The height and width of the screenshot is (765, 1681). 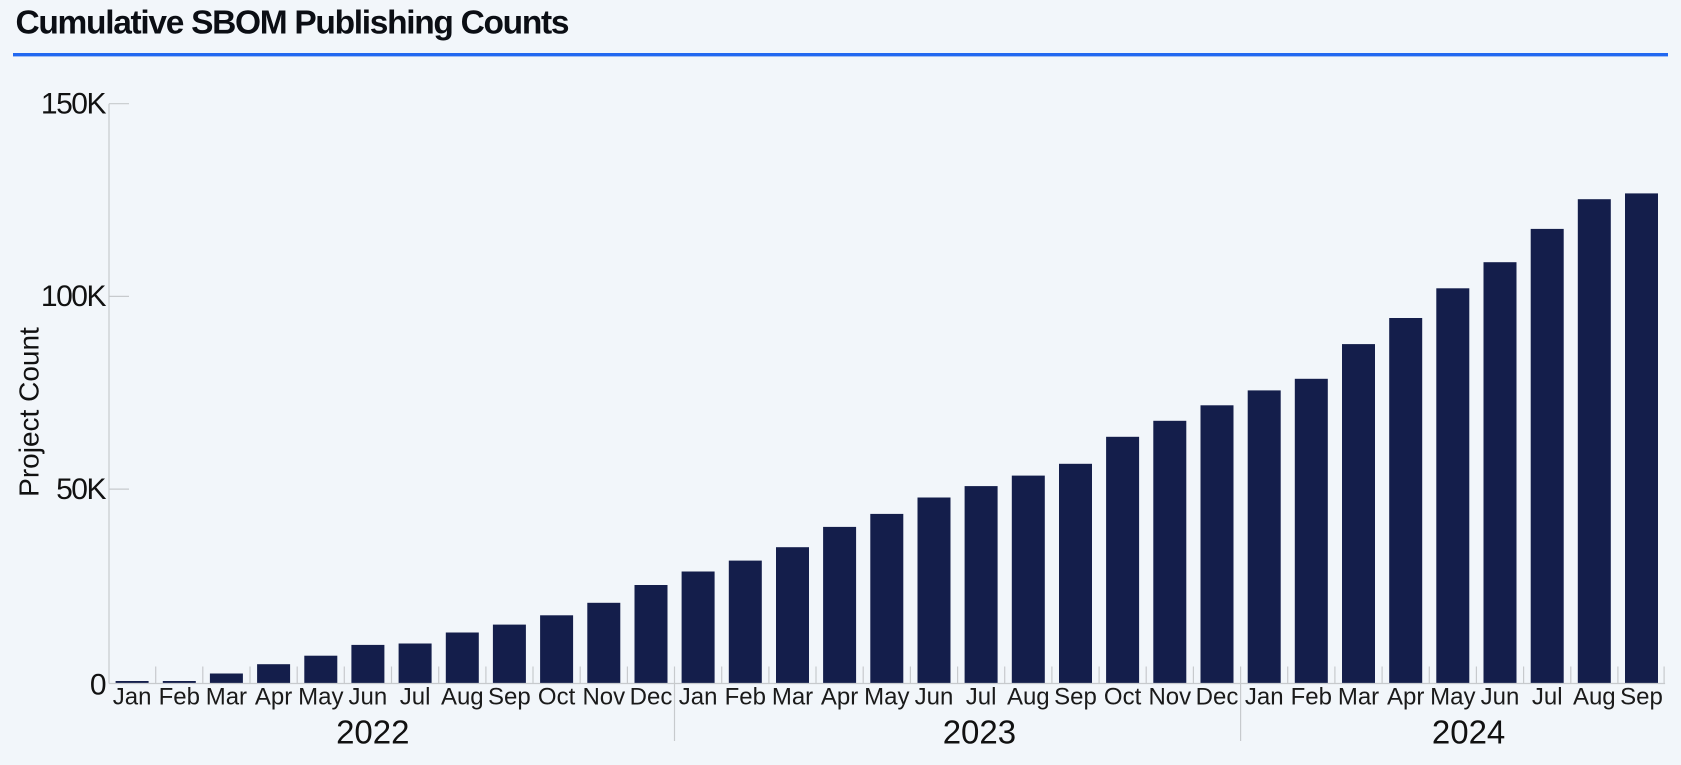 What do you see at coordinates (1468, 732) in the screenshot?
I see `svg-text: 2024` at bounding box center [1468, 732].